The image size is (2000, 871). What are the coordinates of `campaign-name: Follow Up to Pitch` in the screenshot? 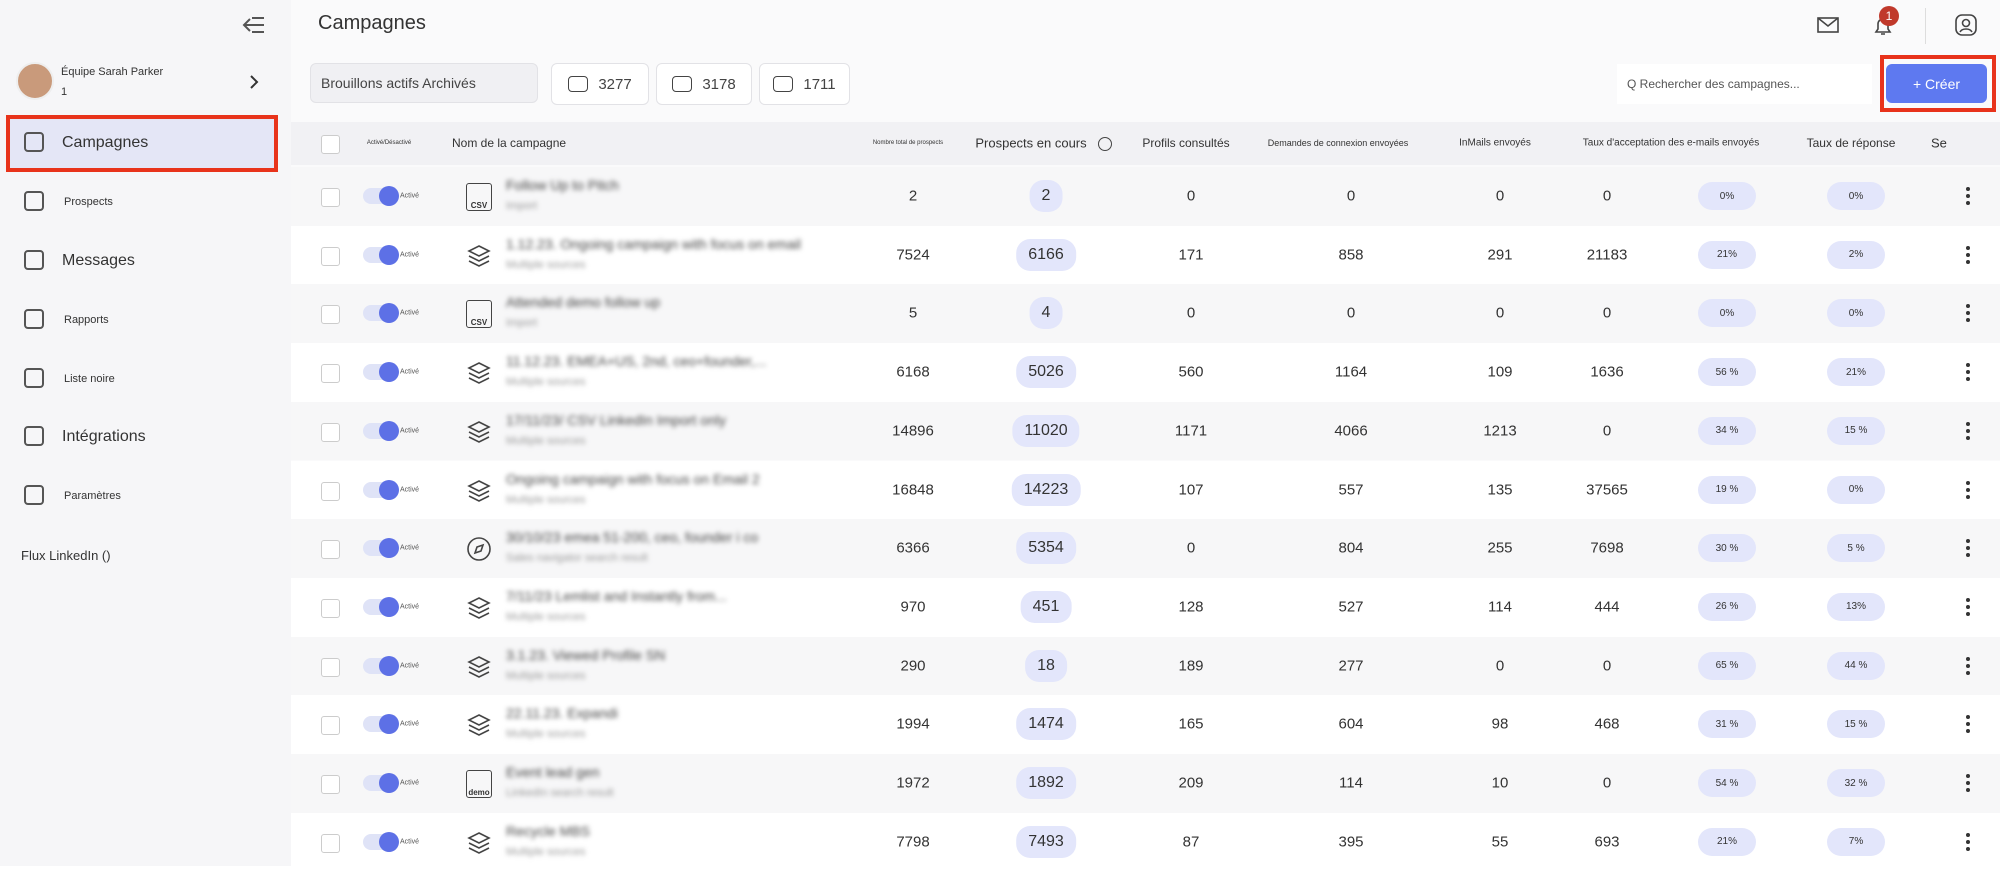 It's located at (562, 185).